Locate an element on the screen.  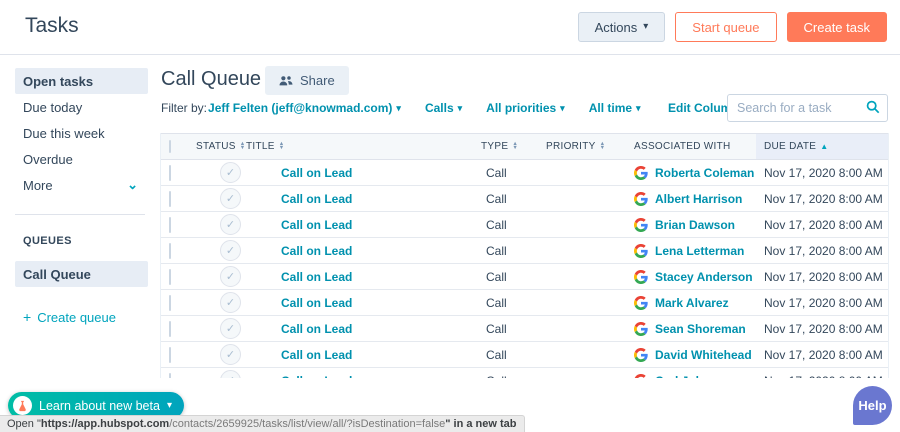
associated-contact-link: Brian Dawson is located at coordinates (695, 224).